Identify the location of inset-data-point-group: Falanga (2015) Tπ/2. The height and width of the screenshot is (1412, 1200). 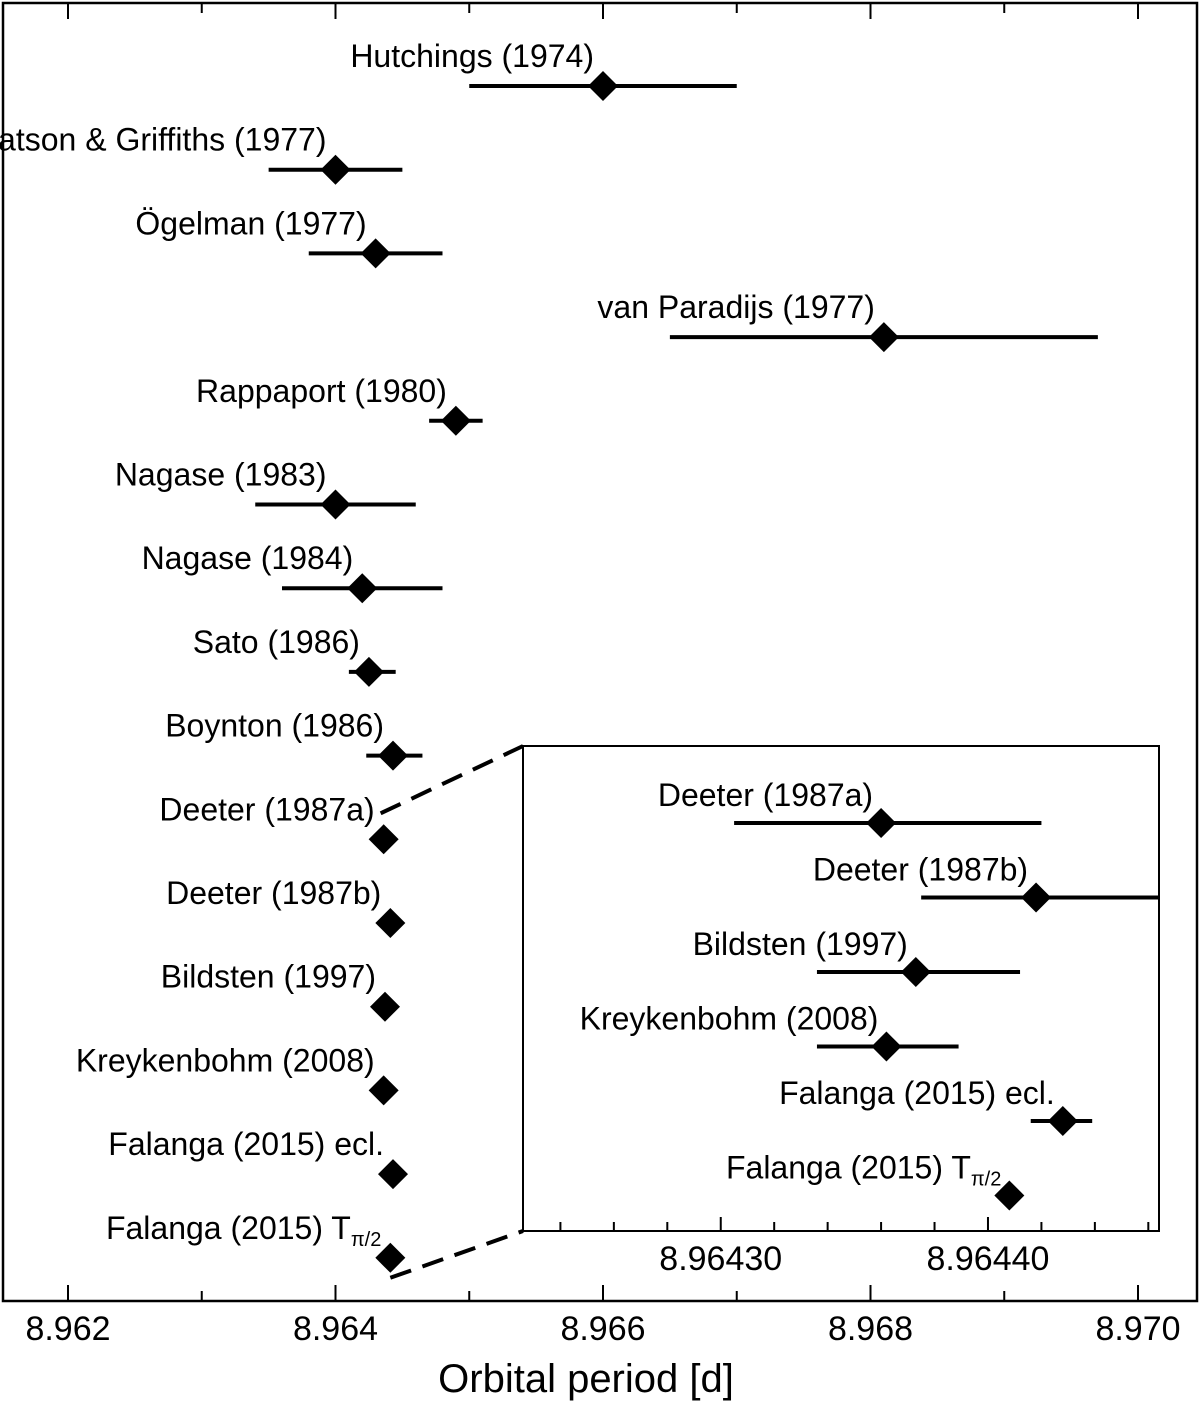
(875, 1180).